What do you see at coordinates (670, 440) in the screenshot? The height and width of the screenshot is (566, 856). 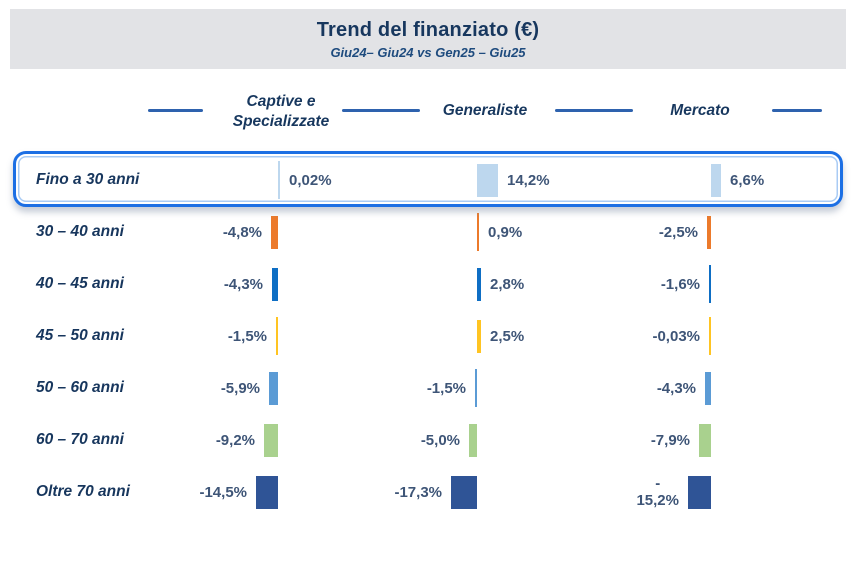 I see `value-label: -7,9%` at bounding box center [670, 440].